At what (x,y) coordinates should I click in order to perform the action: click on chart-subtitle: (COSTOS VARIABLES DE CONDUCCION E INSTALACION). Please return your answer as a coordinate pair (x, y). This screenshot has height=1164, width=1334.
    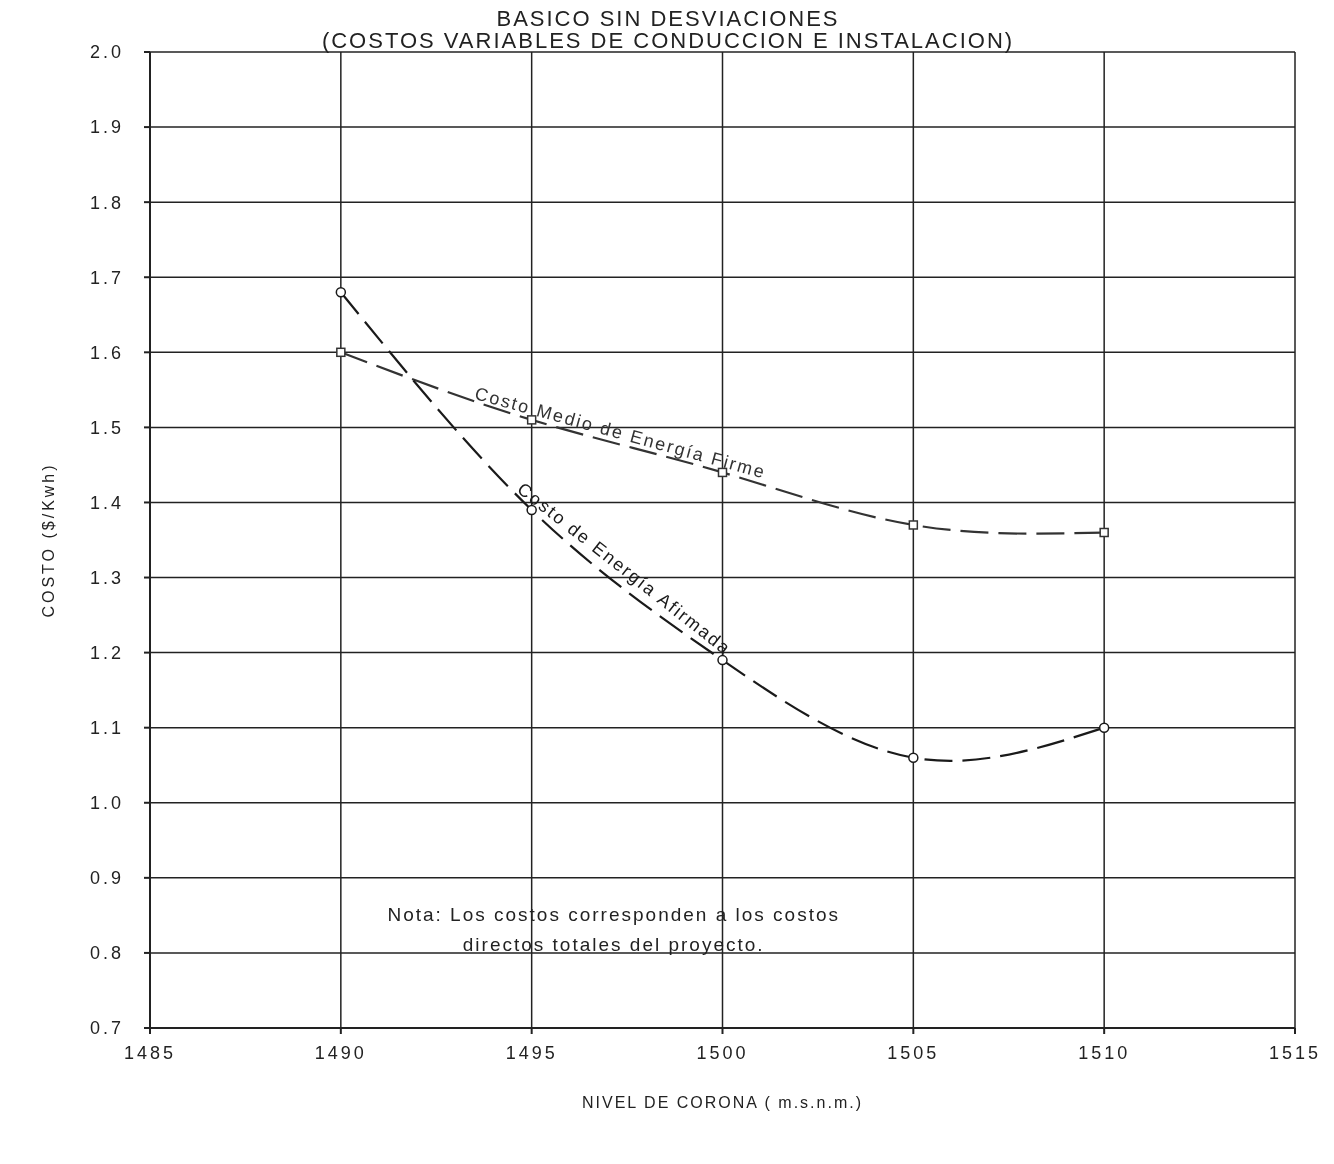
    Looking at the image, I should click on (668, 40).